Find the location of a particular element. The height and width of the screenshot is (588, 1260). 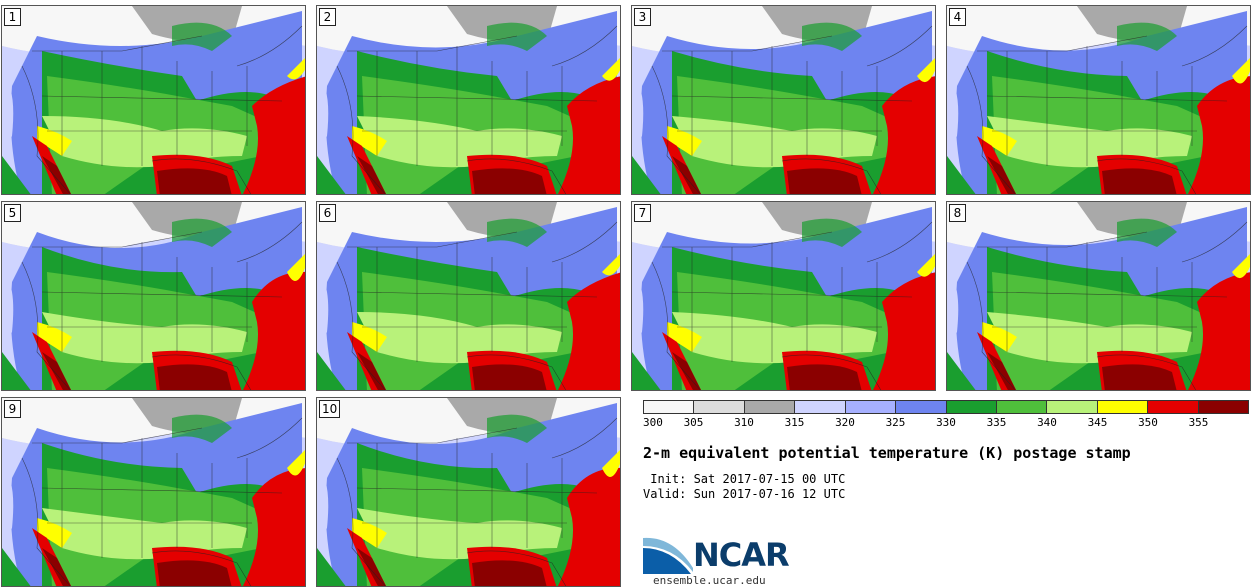

legend-tick-label: 320 is located at coordinates (845, 422).